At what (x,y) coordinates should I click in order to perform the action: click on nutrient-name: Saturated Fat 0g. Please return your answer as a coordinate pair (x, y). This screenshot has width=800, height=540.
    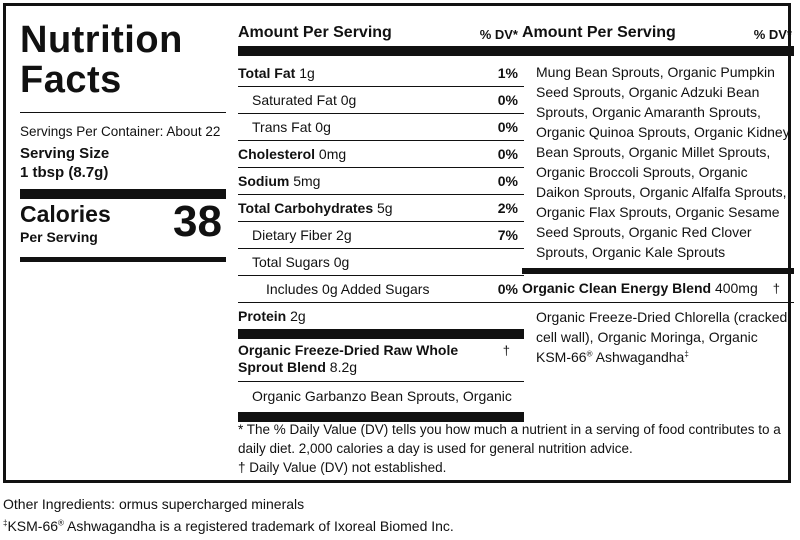
    Looking at the image, I should click on (304, 100).